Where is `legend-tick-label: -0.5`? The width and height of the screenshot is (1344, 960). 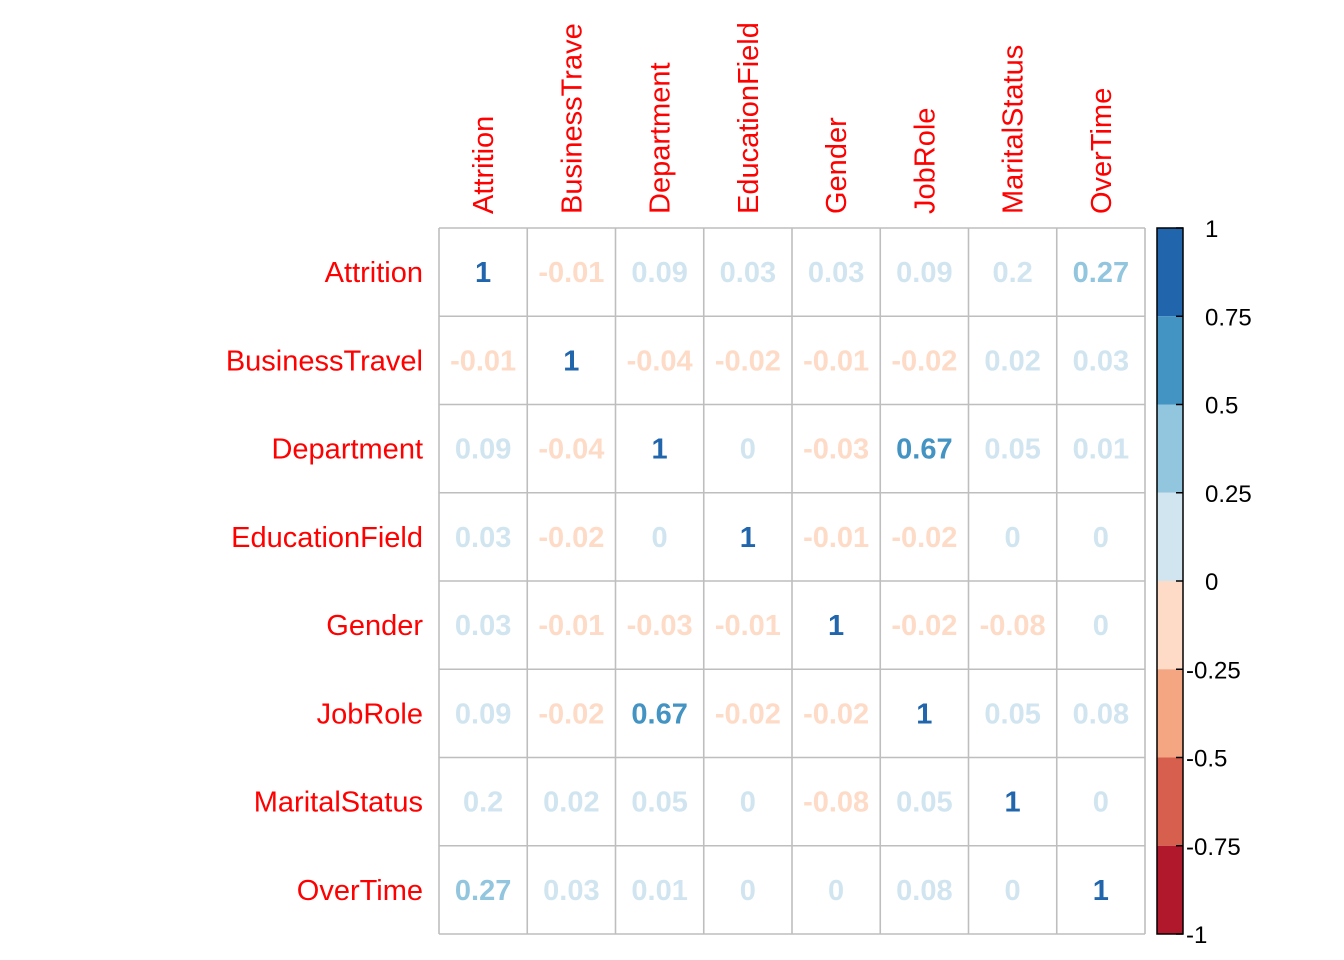
legend-tick-label: -0.5 is located at coordinates (1206, 759).